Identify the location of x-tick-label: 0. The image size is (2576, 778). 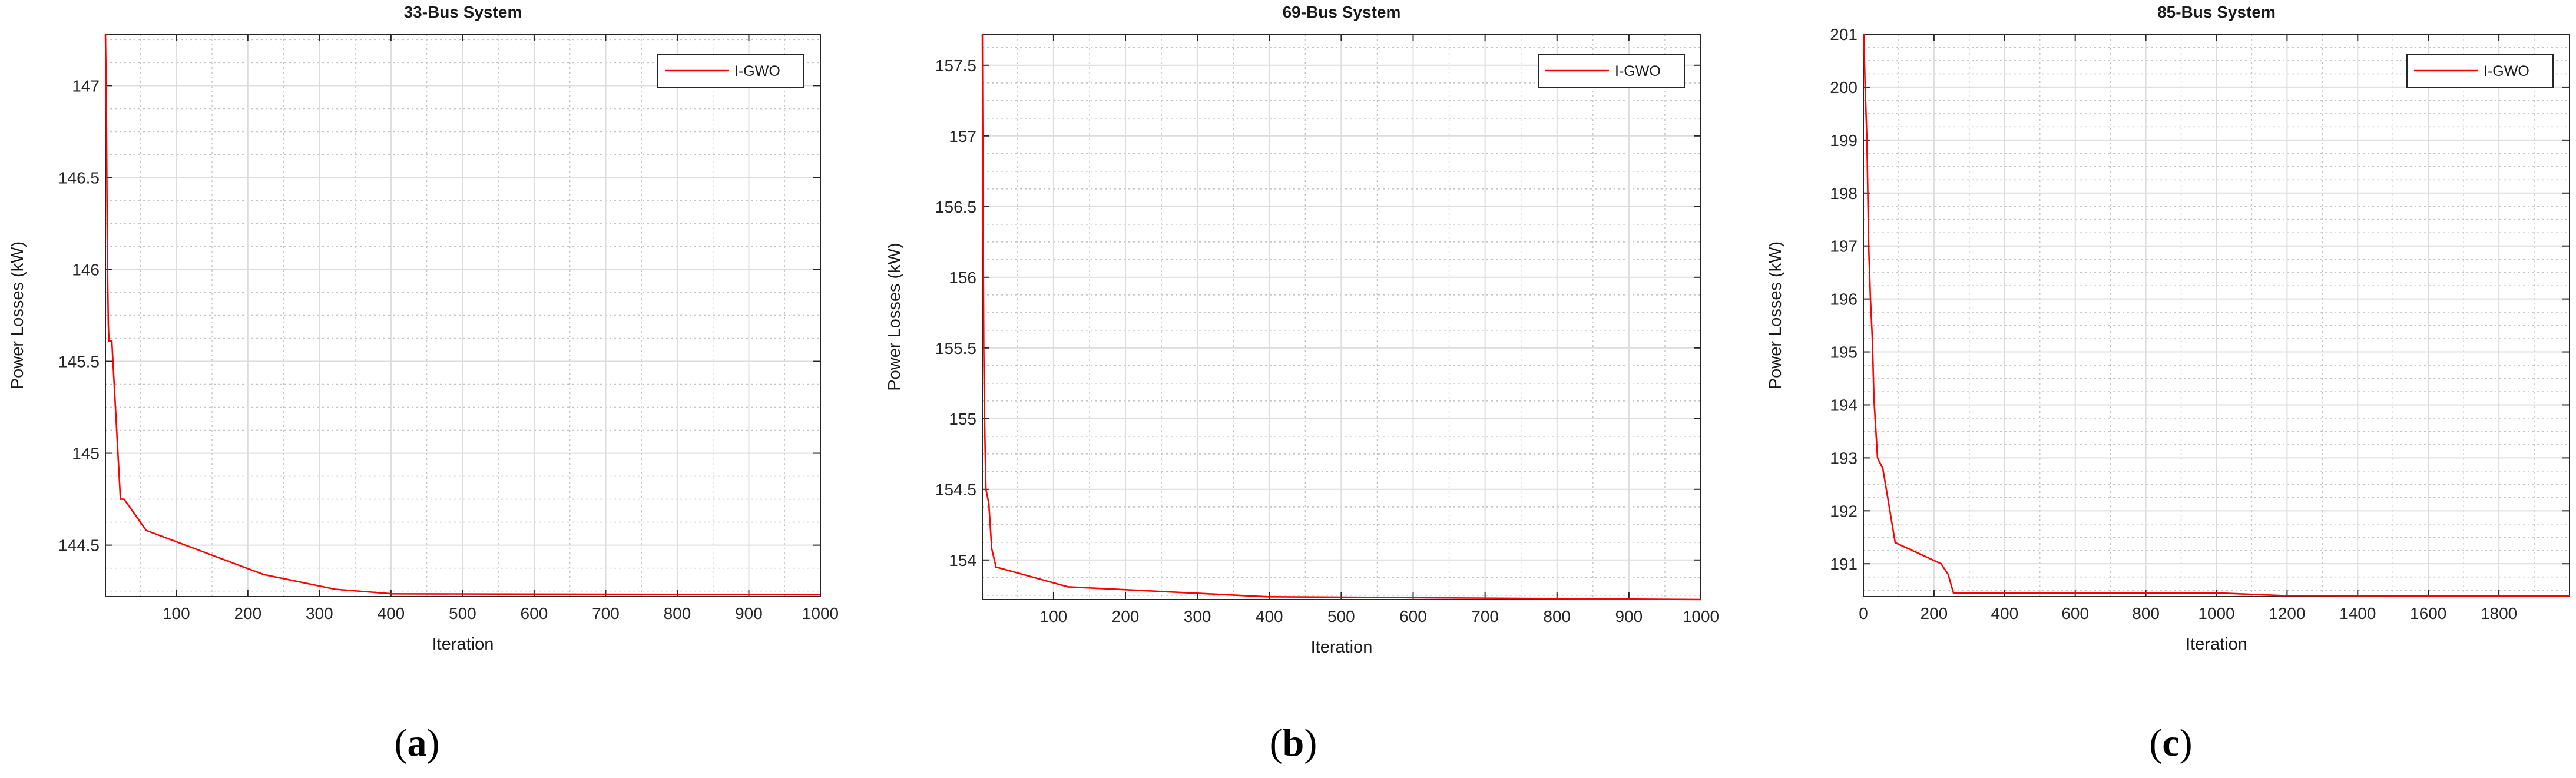
(1863, 613).